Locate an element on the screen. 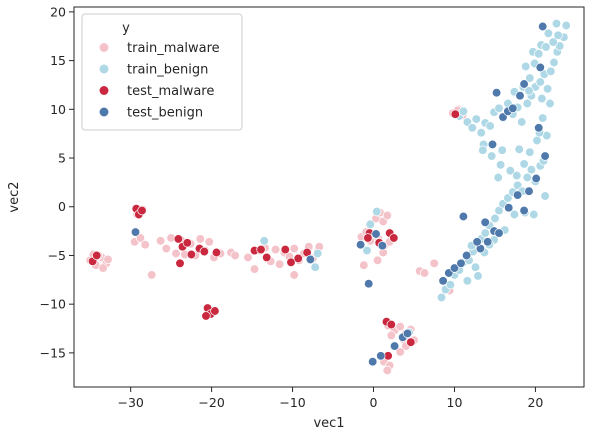 This screenshot has height=432, width=595. y-tick-label: 0 is located at coordinates (62, 206).